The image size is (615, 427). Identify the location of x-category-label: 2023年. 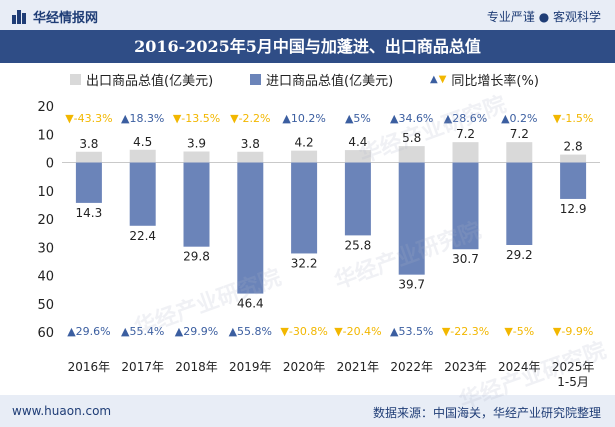
(465, 367).